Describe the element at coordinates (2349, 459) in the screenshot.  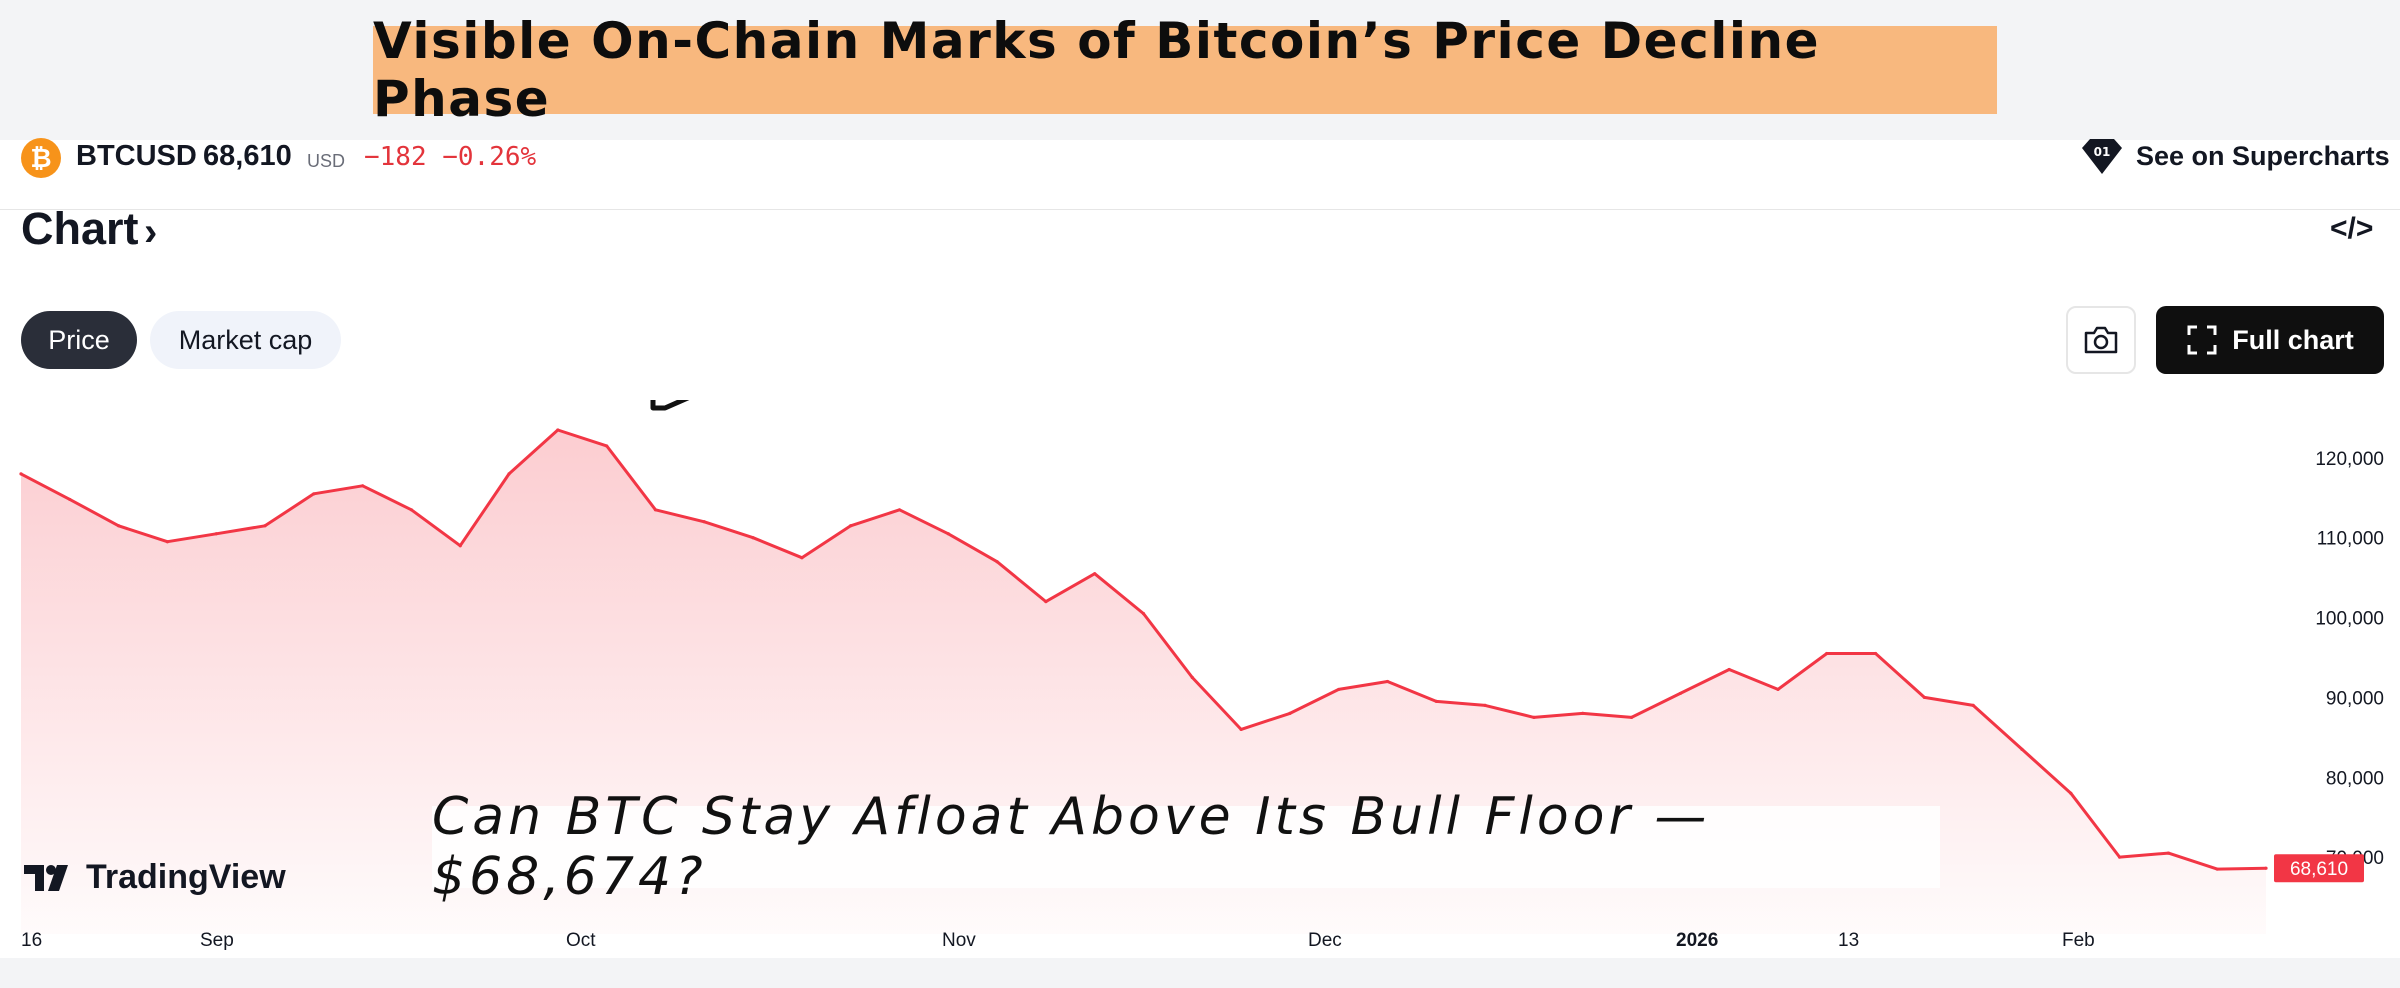
I see `y-tick-label: 120,000` at that location.